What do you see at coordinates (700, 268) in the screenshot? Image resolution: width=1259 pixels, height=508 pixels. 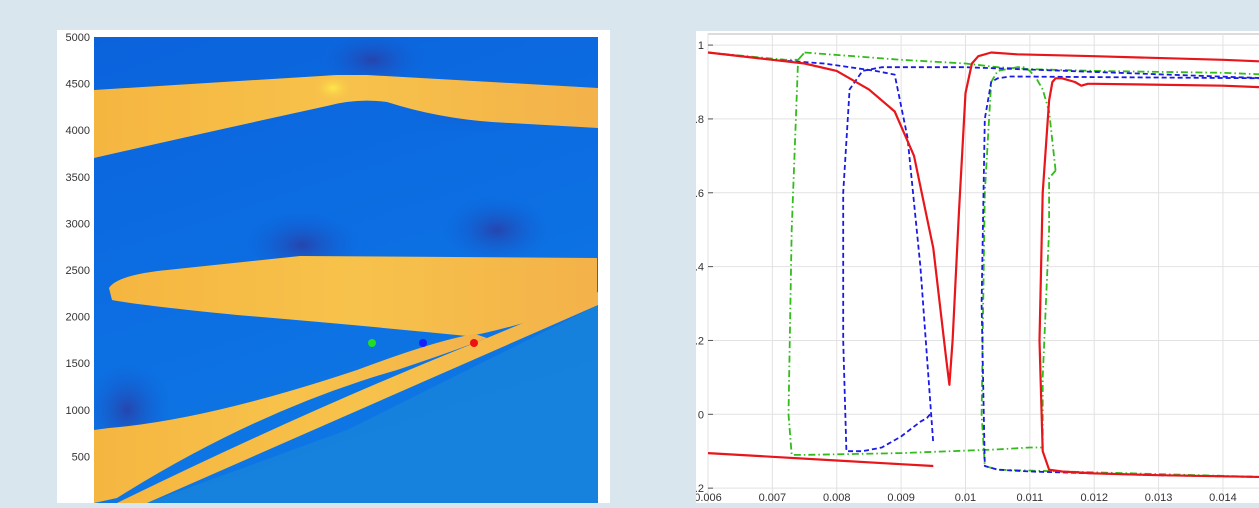 I see `y-tick-label: 0.4` at bounding box center [700, 268].